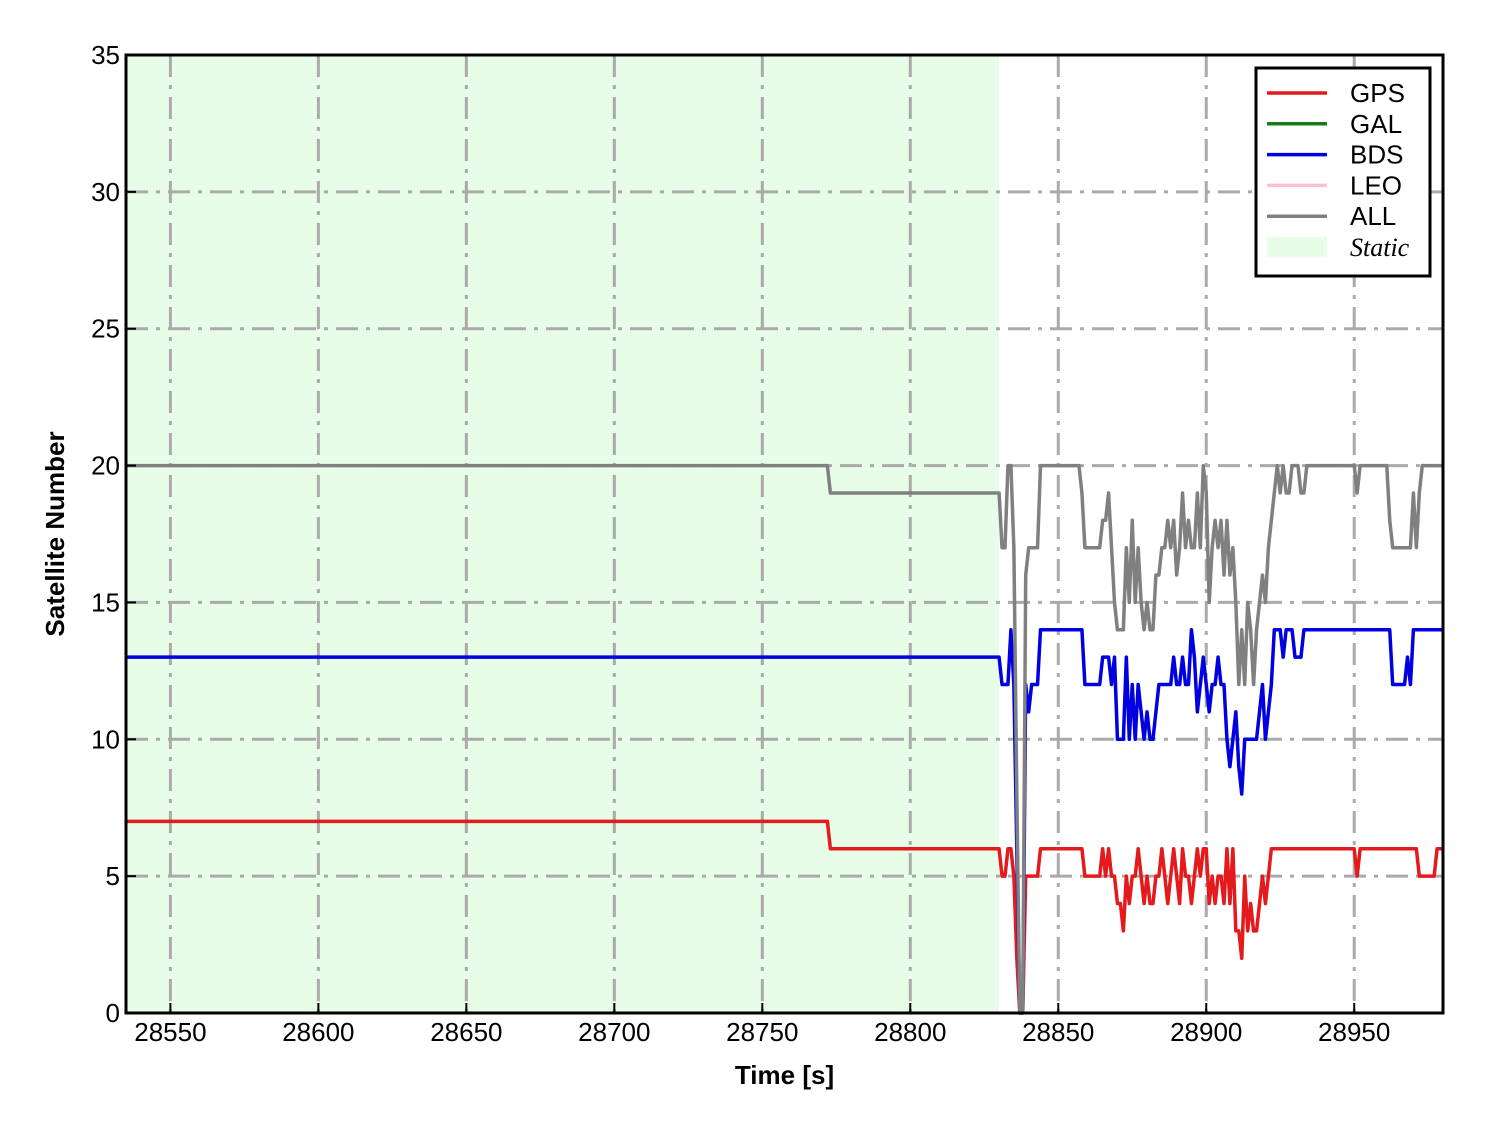  I want to click on x-tick-label: 28950, so click(1354, 1032).